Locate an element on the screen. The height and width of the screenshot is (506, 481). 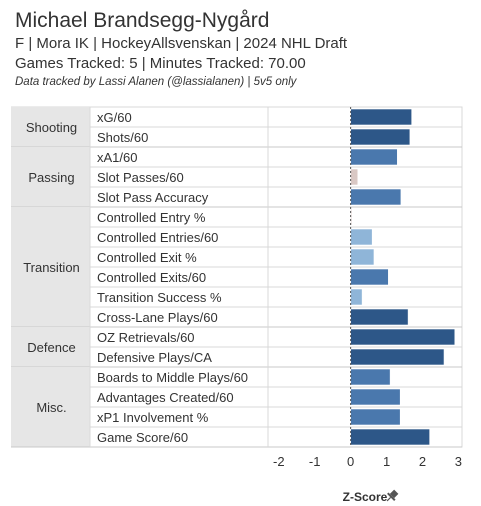
metric-label: xA1/60 is located at coordinates (117, 157).